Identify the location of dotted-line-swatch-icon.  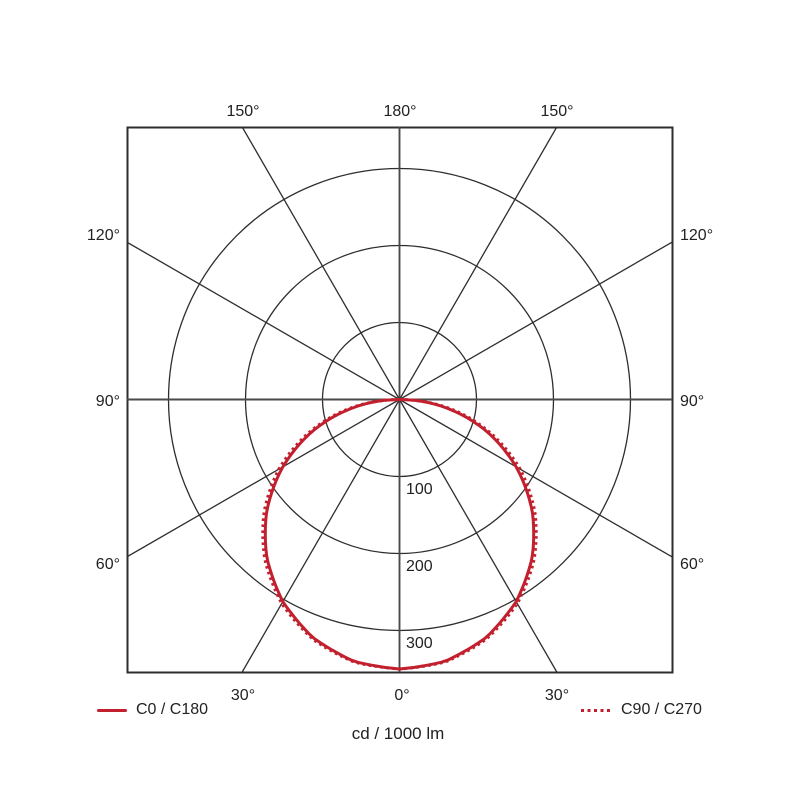
(596, 710).